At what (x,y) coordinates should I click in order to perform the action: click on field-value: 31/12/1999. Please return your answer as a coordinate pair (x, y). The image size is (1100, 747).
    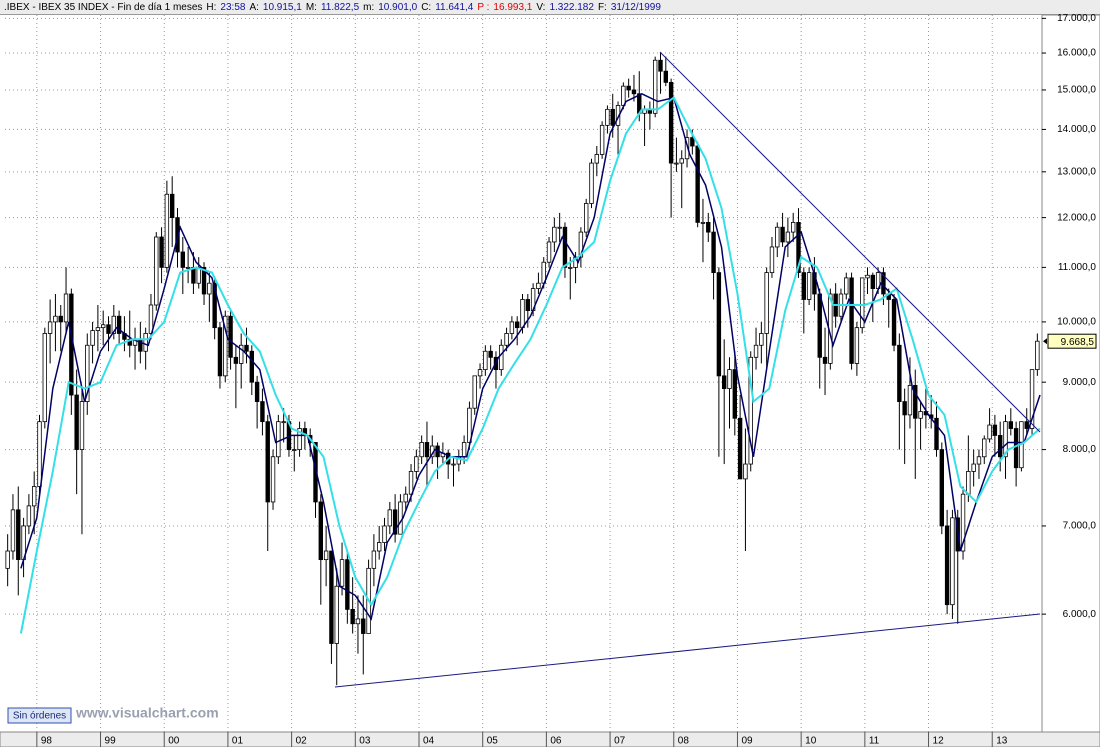
    Looking at the image, I should click on (635, 7).